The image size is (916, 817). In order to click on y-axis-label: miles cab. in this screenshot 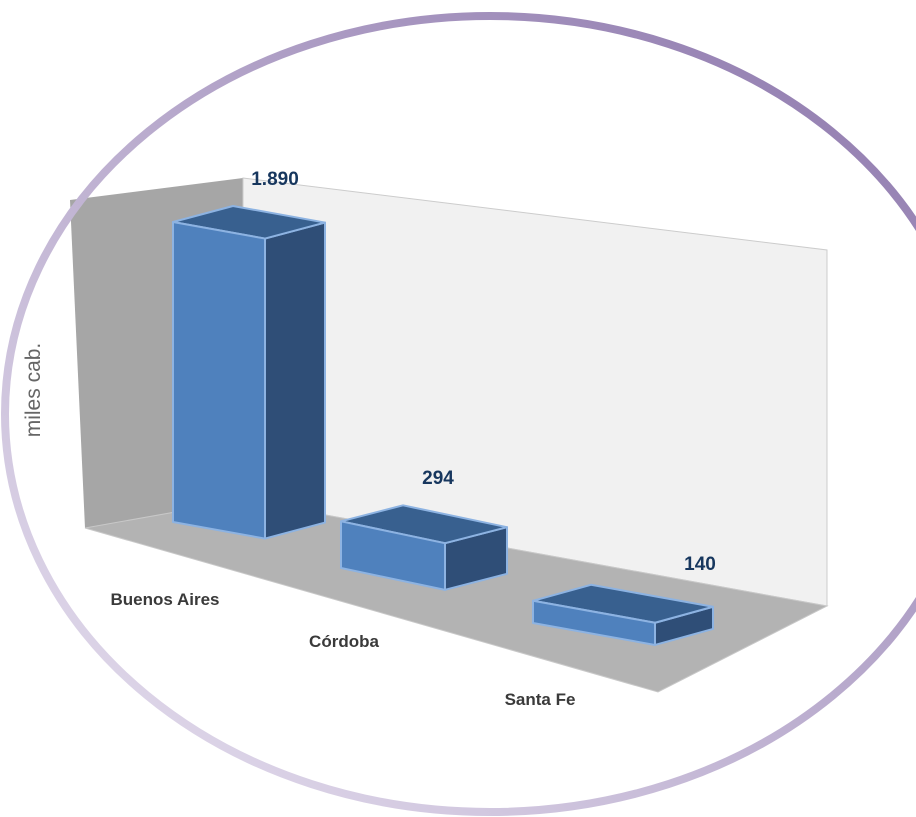, I will do `click(33, 390)`.